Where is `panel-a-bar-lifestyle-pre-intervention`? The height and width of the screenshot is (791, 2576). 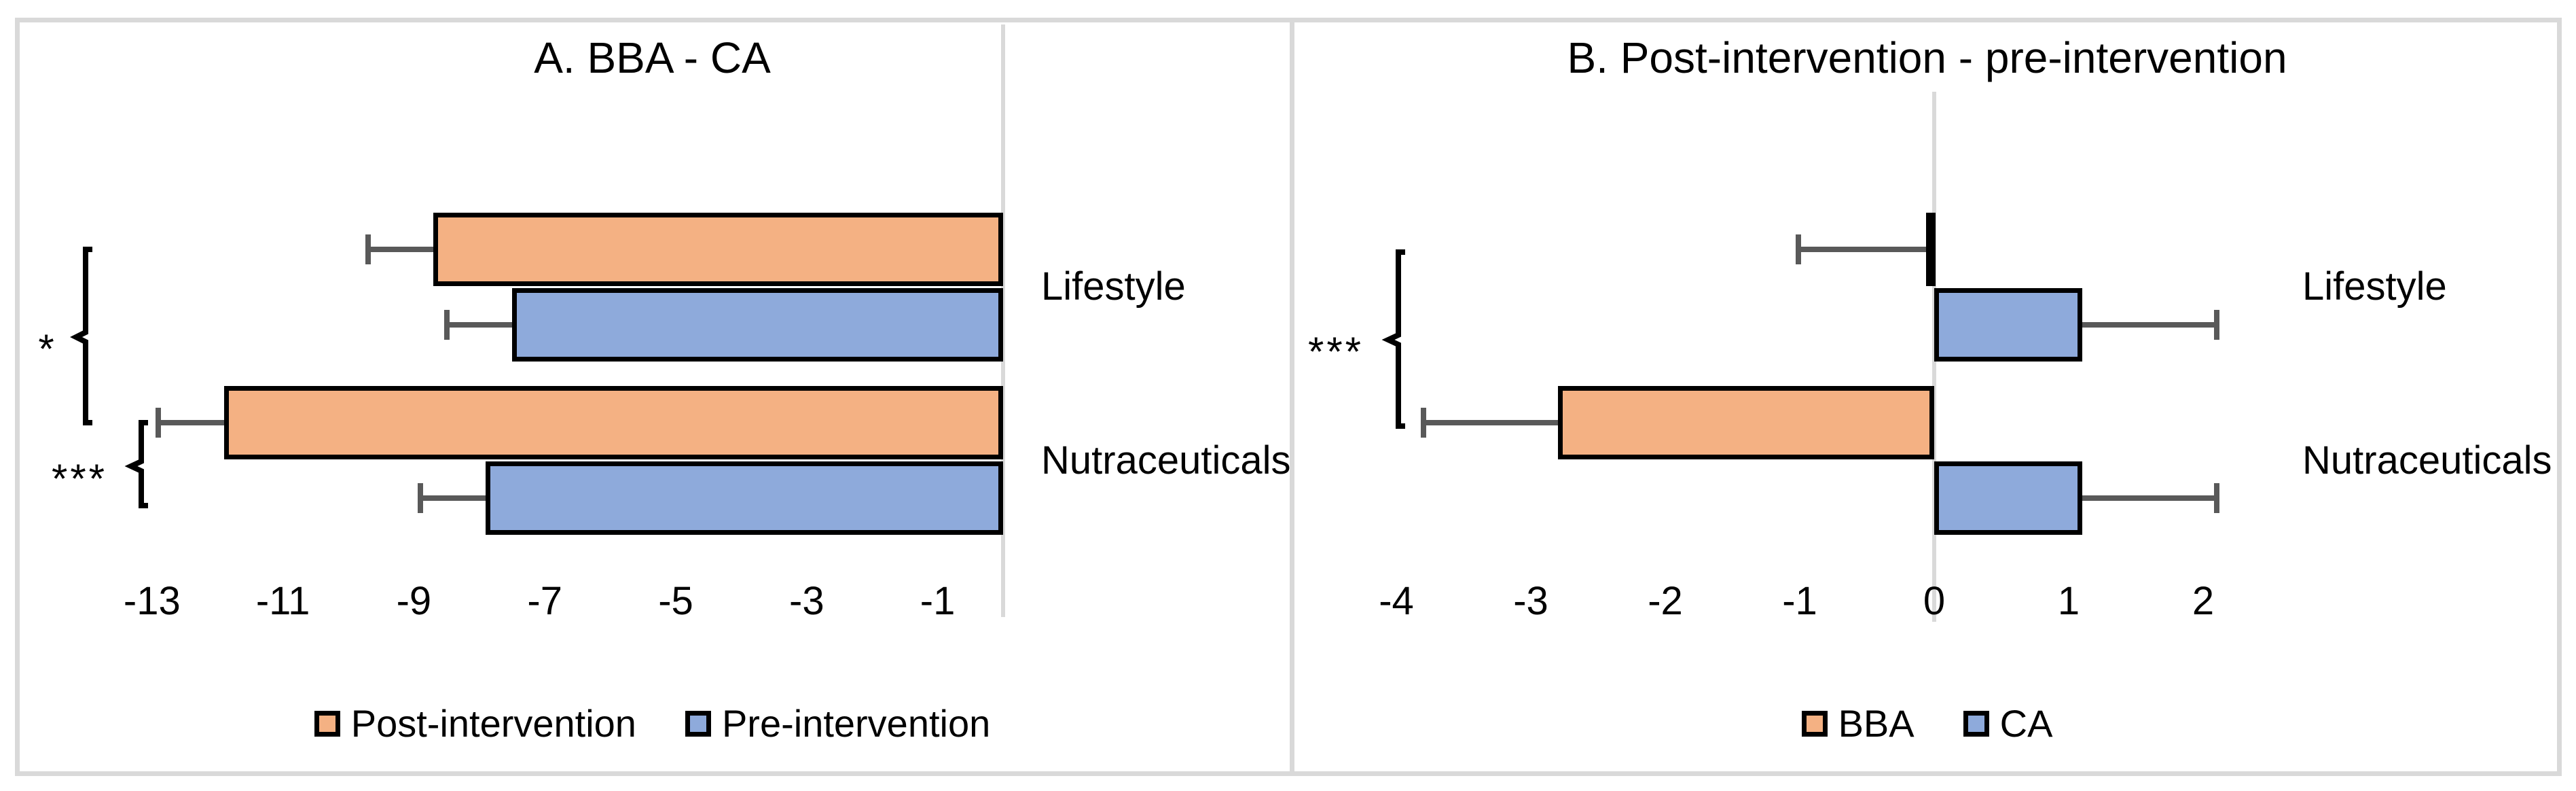 panel-a-bar-lifestyle-pre-intervention is located at coordinates (758, 325).